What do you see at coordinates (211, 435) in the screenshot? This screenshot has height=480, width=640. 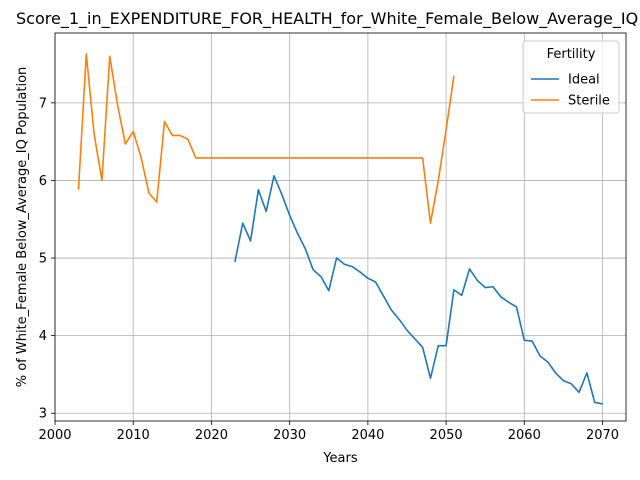 I see `x-tick-label: 2020` at bounding box center [211, 435].